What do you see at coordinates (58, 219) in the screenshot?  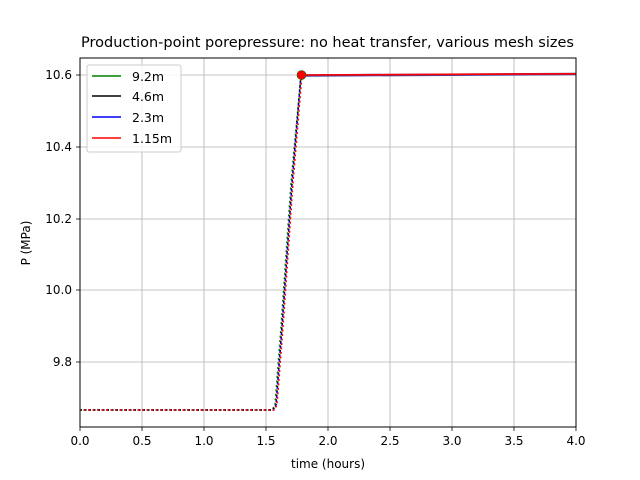 I see `y-tick-label: 10.2` at bounding box center [58, 219].